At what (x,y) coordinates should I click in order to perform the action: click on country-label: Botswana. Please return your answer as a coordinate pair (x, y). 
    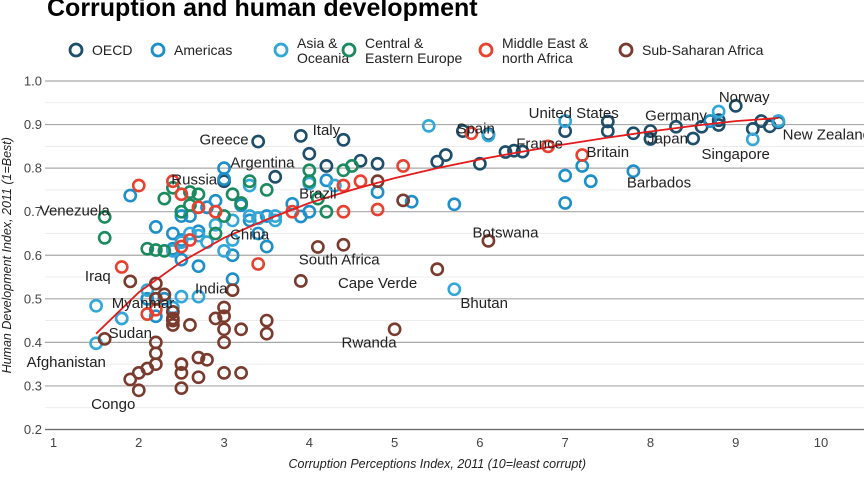
    Looking at the image, I should click on (506, 233).